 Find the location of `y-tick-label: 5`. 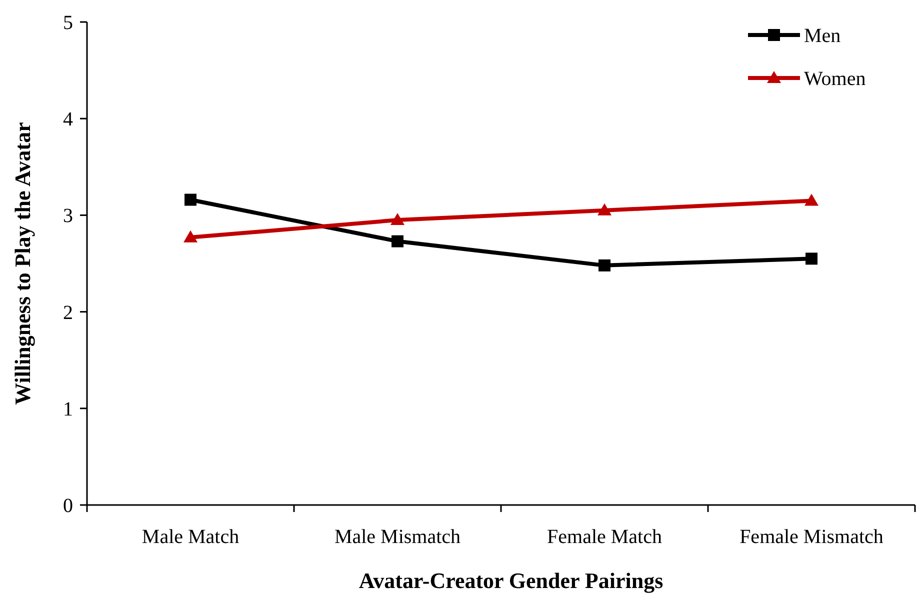

y-tick-label: 5 is located at coordinates (68, 23).